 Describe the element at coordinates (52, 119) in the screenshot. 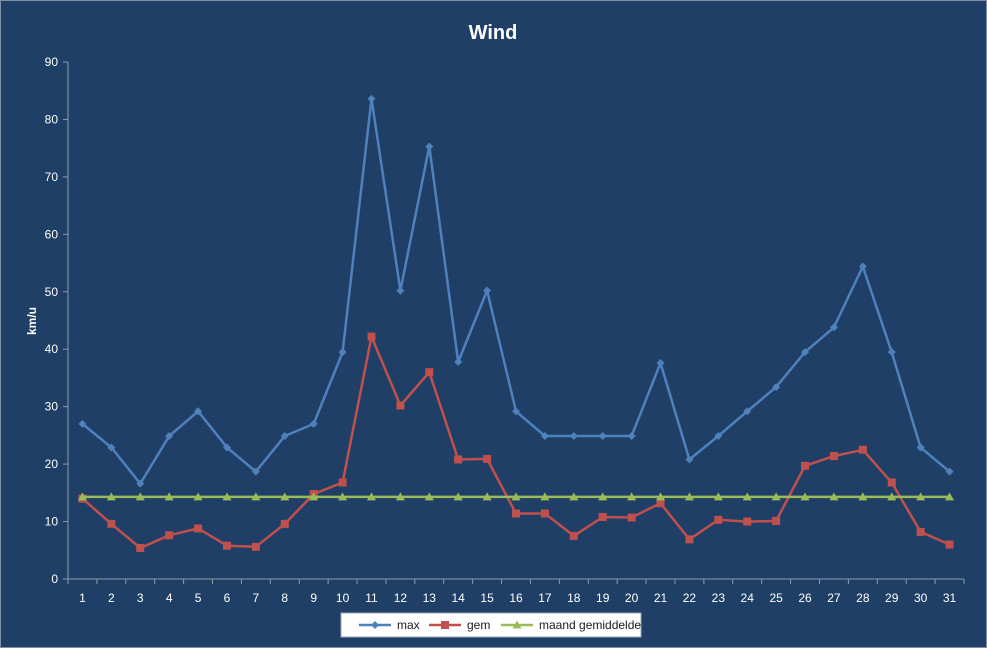

I see `y-tick-label: 80` at that location.